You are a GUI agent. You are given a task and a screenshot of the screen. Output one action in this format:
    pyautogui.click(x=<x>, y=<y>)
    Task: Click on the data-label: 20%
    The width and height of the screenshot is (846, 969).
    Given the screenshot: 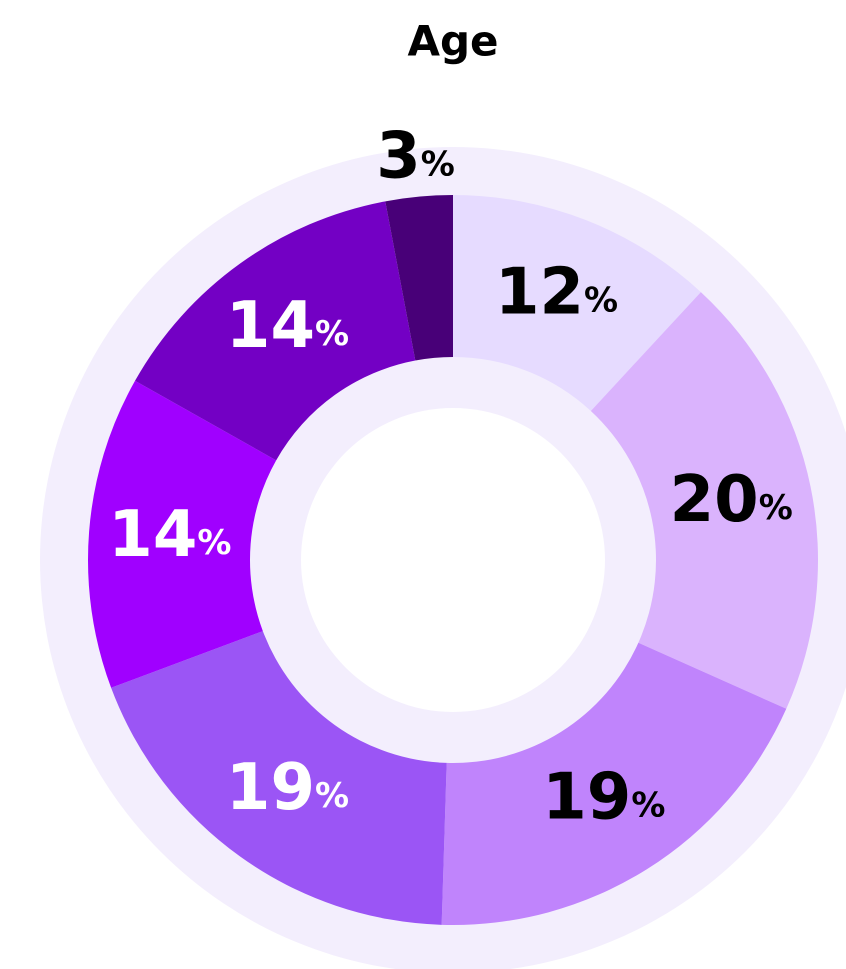 What is the action you would take?
    pyautogui.click(x=731, y=500)
    